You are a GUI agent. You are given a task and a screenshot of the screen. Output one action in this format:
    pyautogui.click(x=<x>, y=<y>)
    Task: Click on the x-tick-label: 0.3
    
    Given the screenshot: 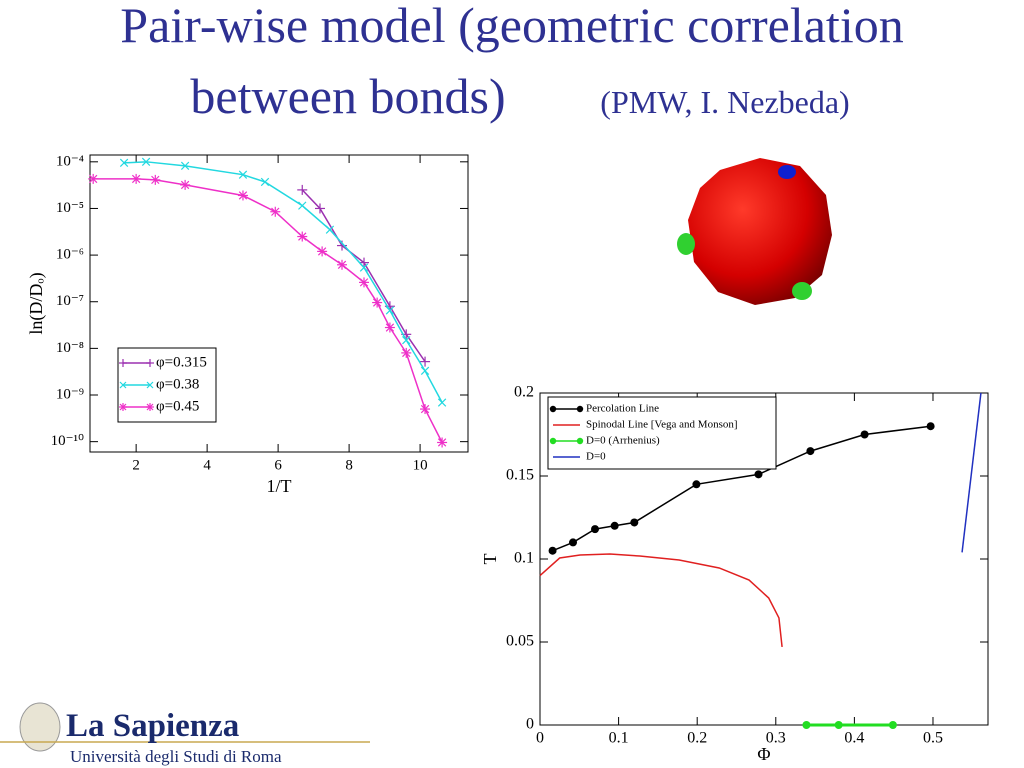 What is the action you would take?
    pyautogui.click(x=776, y=738)
    